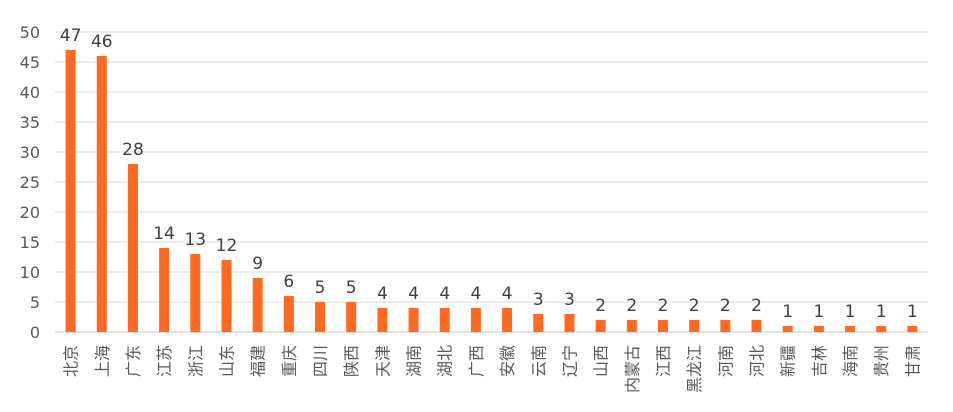  I want to click on x-tick-label: 山东, so click(226, 361).